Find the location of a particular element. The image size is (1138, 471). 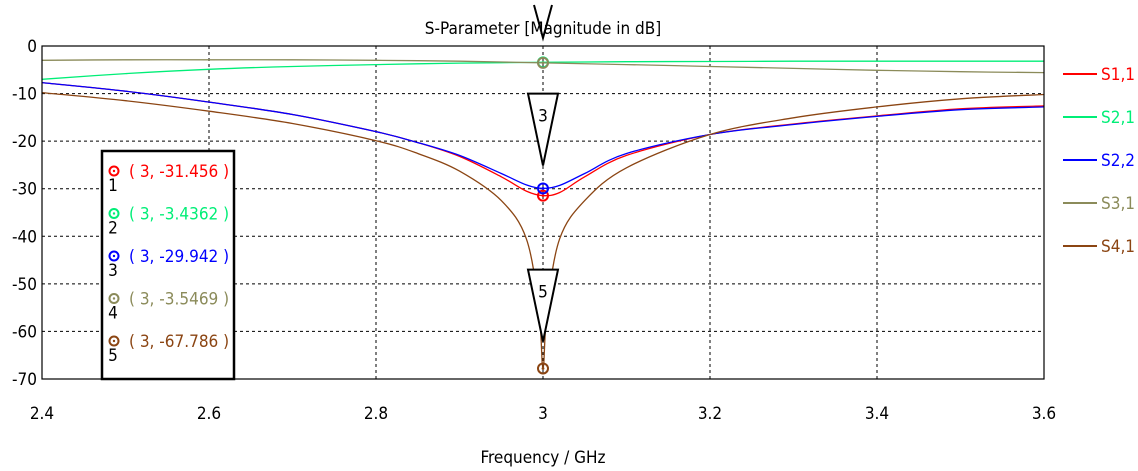

svg-text: S2,1 is located at coordinates (1118, 118).